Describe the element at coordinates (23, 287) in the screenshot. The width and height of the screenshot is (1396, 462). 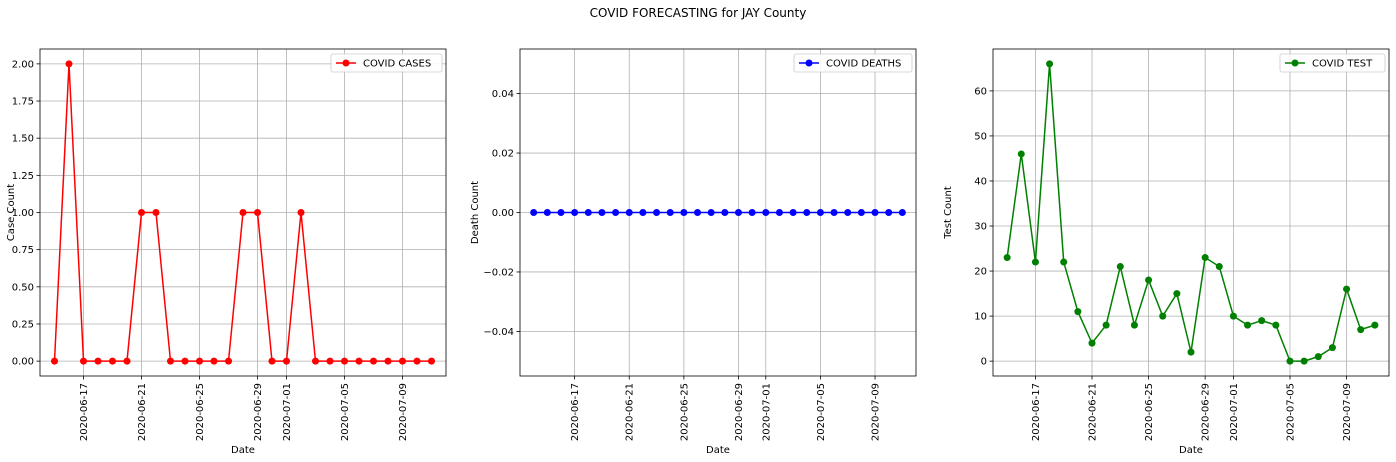
I see `y-tick-label: 0.50` at that location.